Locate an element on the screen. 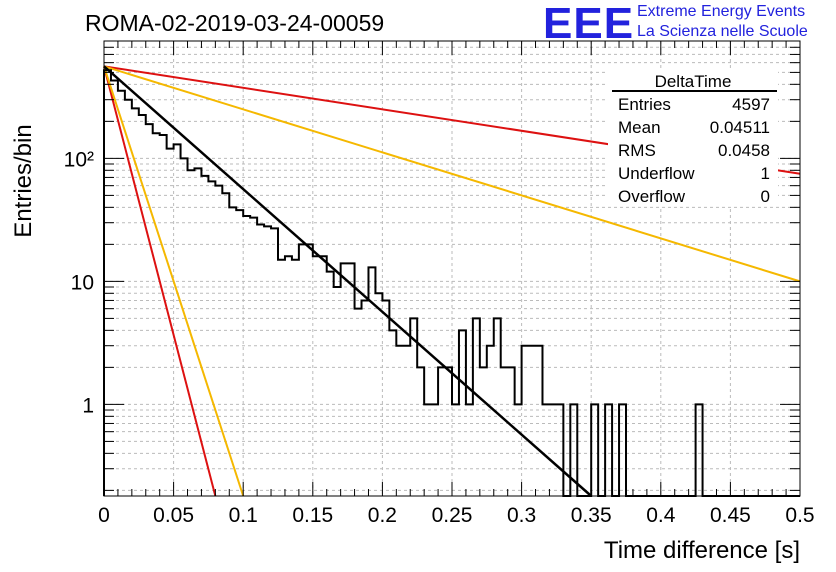 The width and height of the screenshot is (836, 572). eee-logo: EEE is located at coordinates (589, 24).